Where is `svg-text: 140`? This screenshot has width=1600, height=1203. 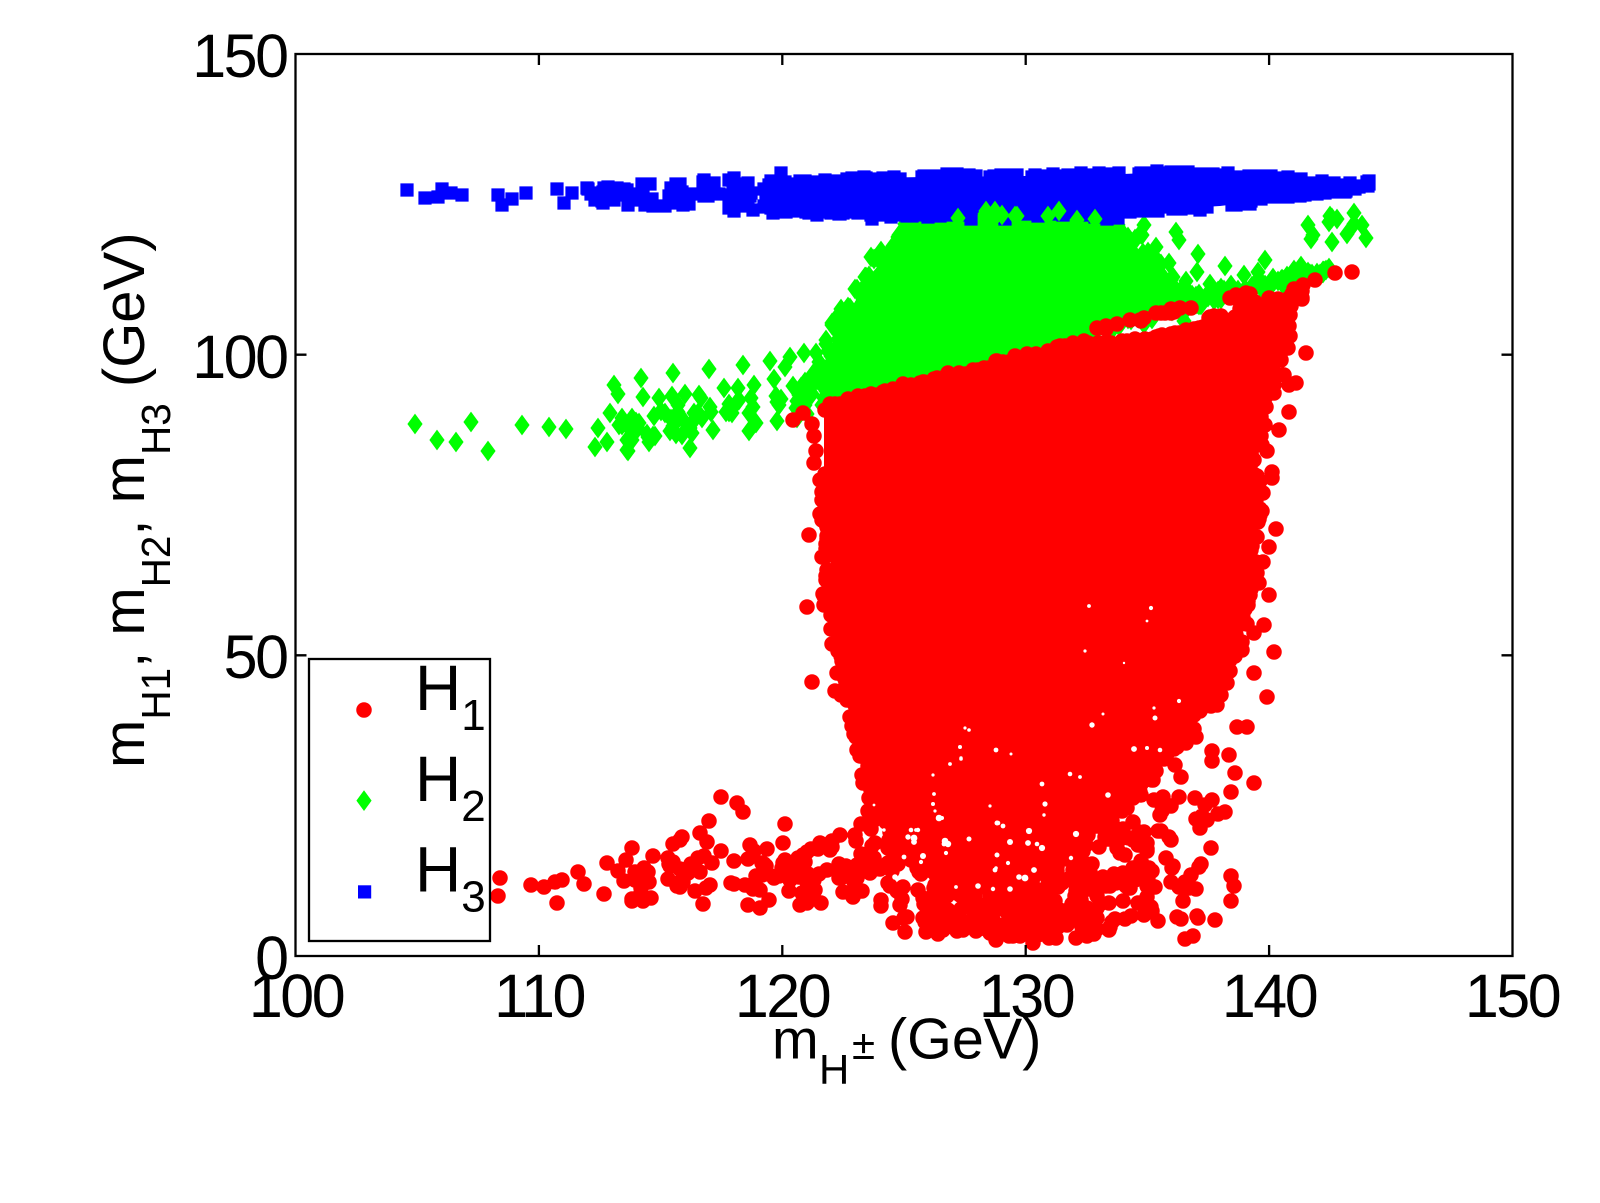 svg-text: 140 is located at coordinates (1269, 996).